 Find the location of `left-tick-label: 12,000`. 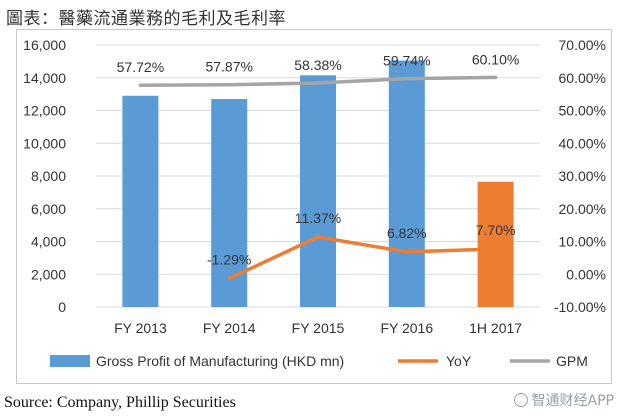

left-tick-label: 12,000 is located at coordinates (44, 111).